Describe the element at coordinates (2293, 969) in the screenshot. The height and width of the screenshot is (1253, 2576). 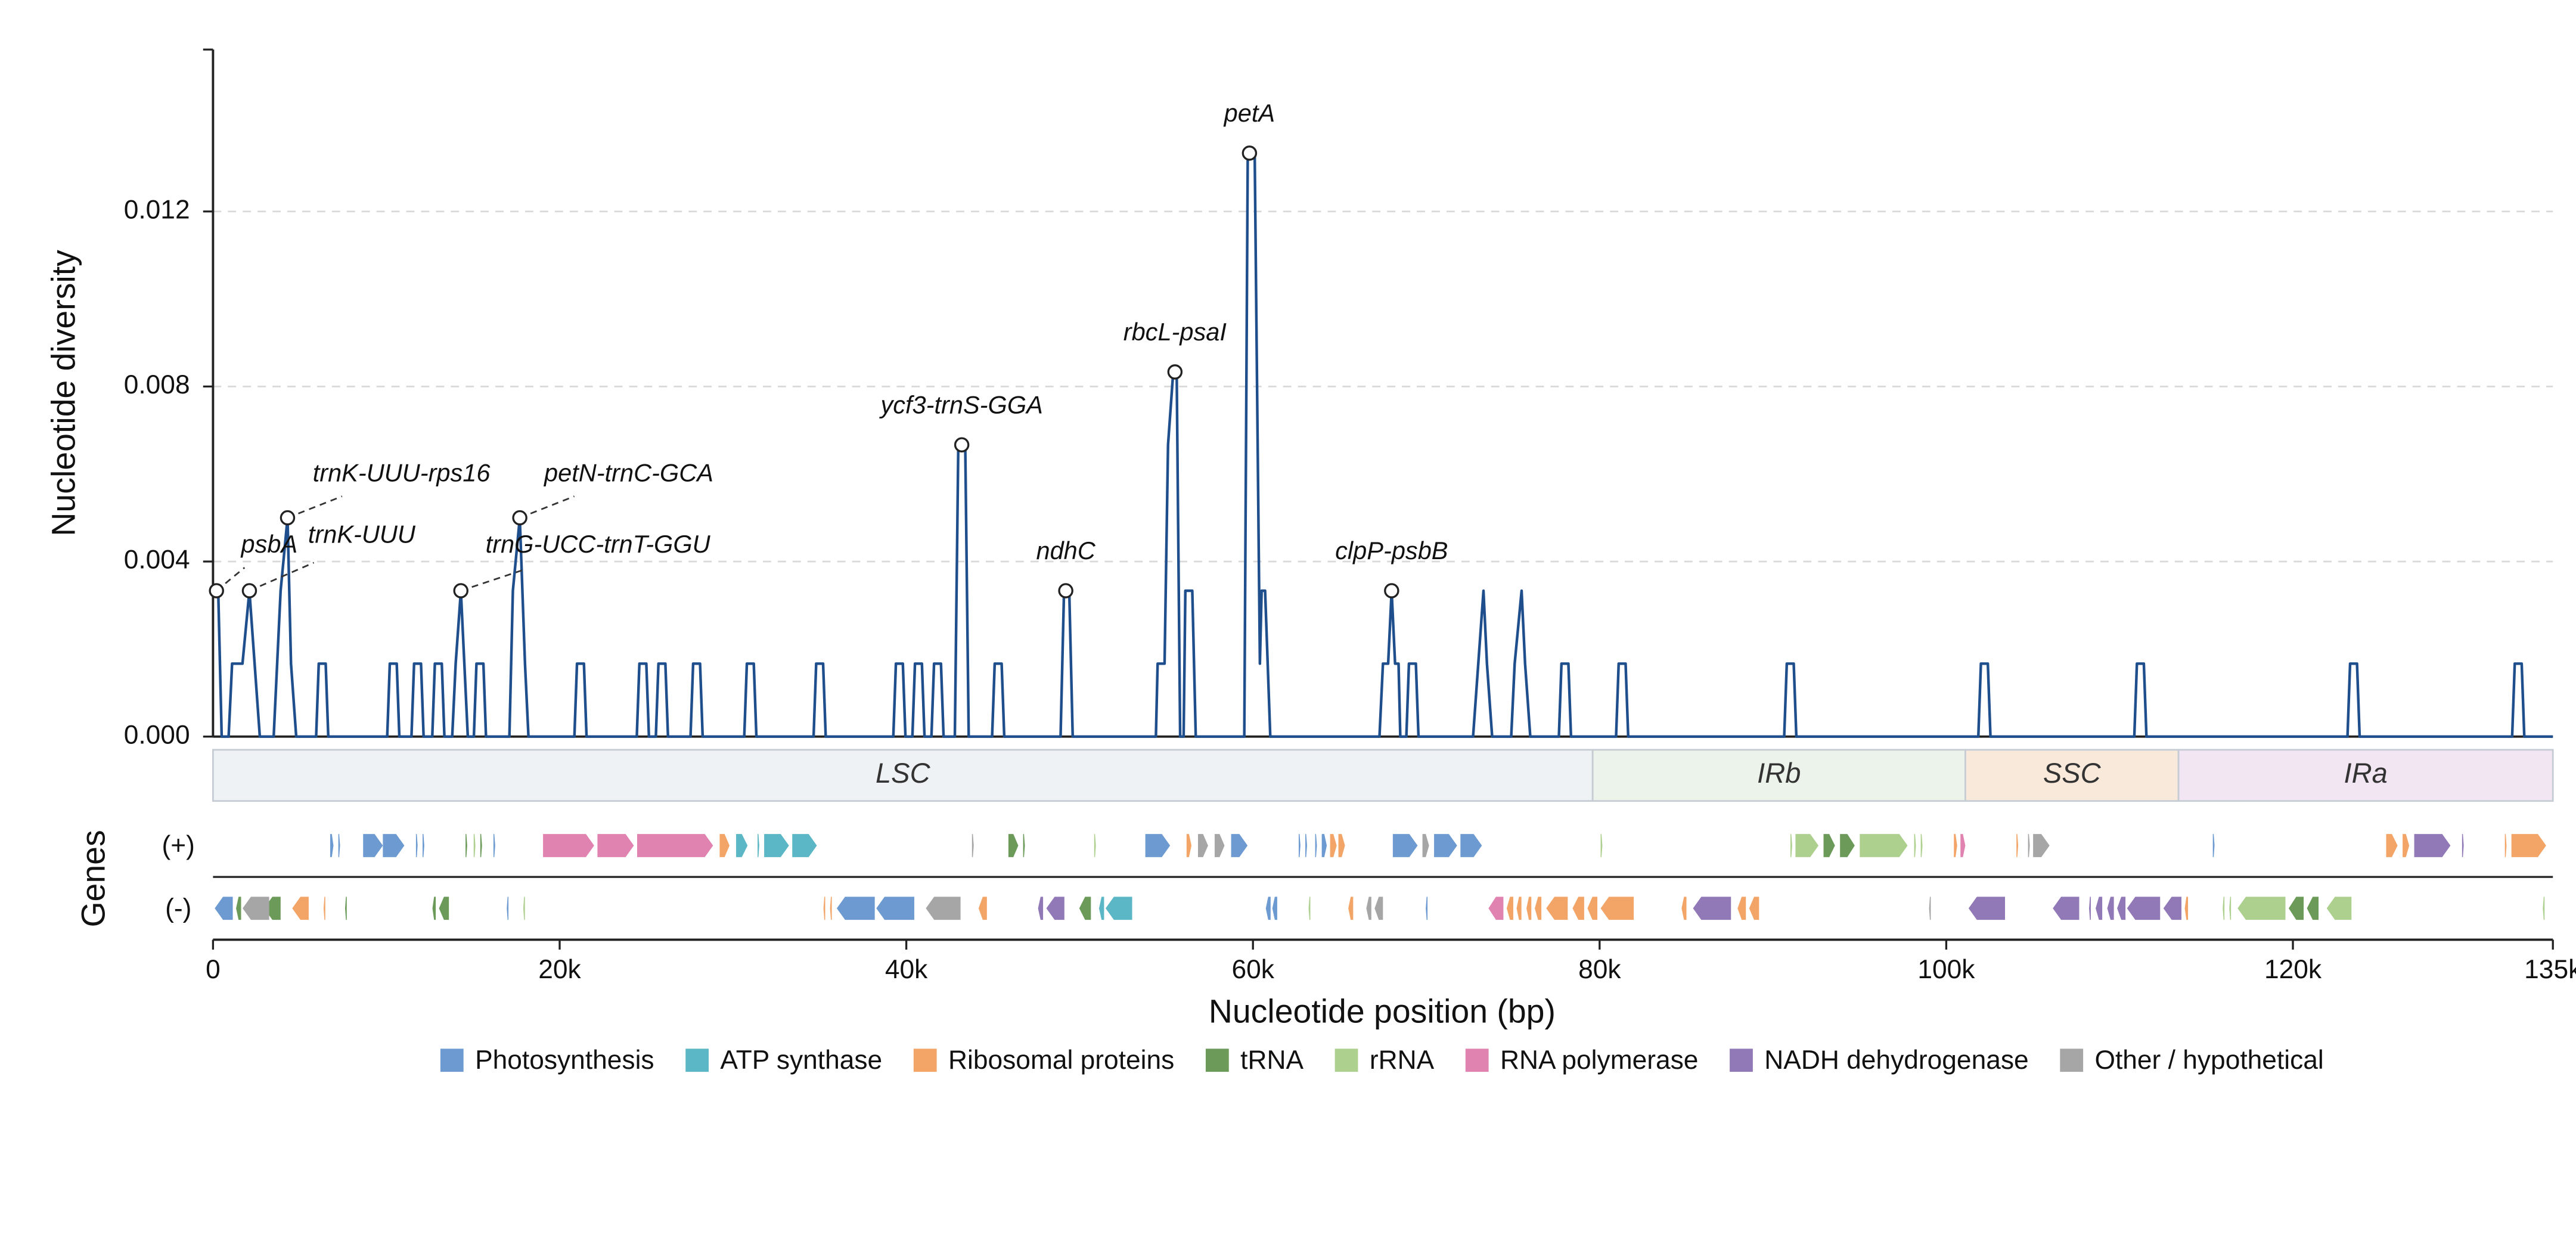
I see `x-tick-label: 120k` at that location.